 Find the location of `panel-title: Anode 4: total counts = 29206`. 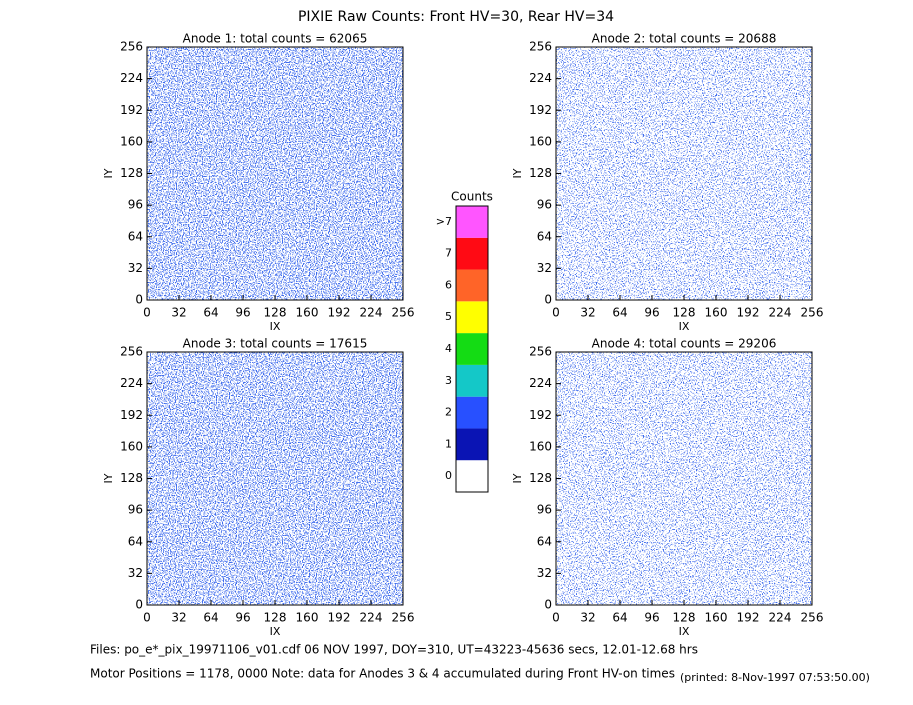

panel-title: Anode 4: total counts = 29206 is located at coordinates (684, 344).